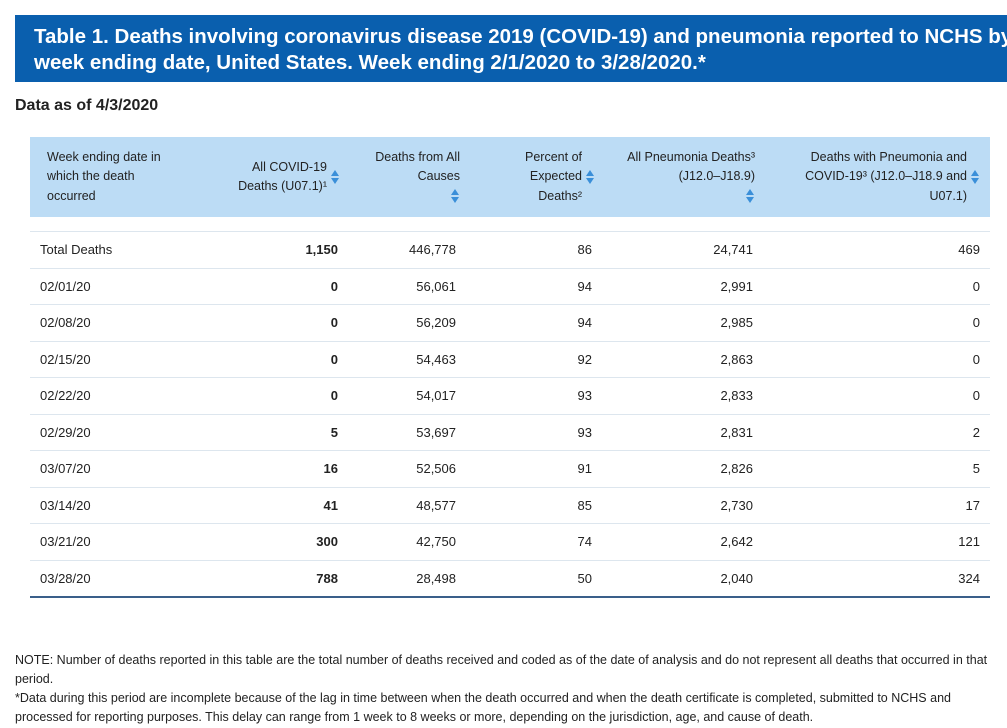 The width and height of the screenshot is (1007, 728). Describe the element at coordinates (685, 286) in the screenshot. I see `table-cell: 2,991` at that location.